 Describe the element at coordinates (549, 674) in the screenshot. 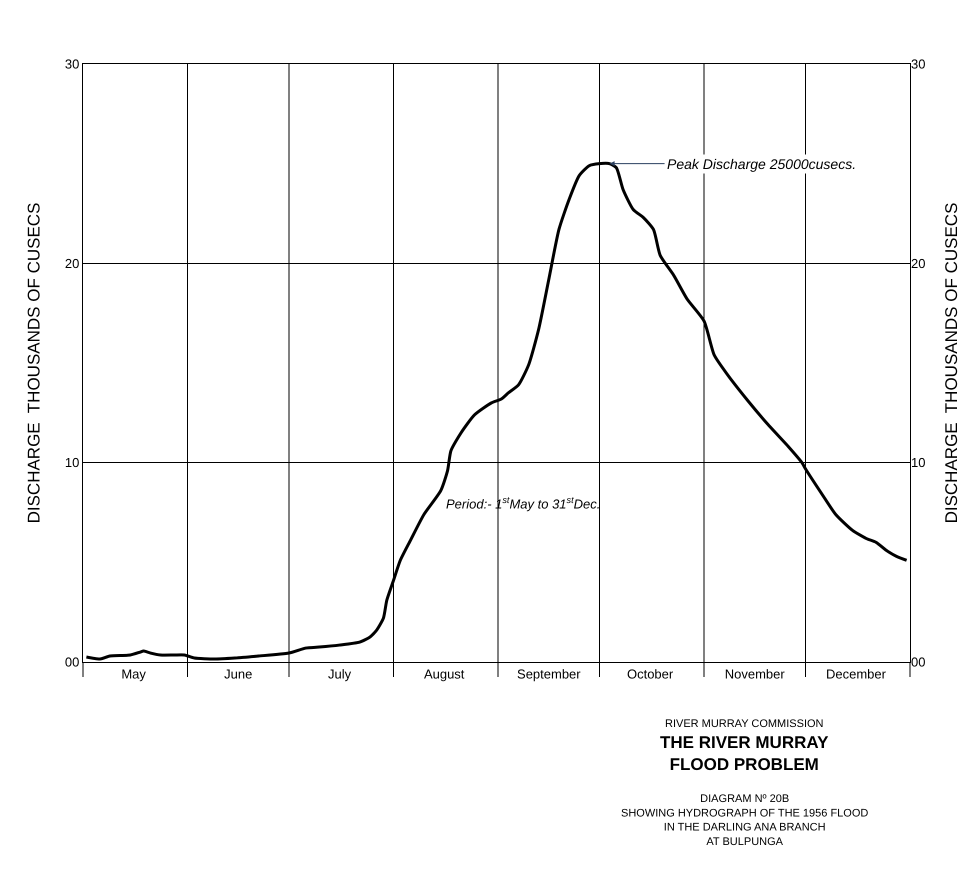

I see `x-tick-label: September` at that location.